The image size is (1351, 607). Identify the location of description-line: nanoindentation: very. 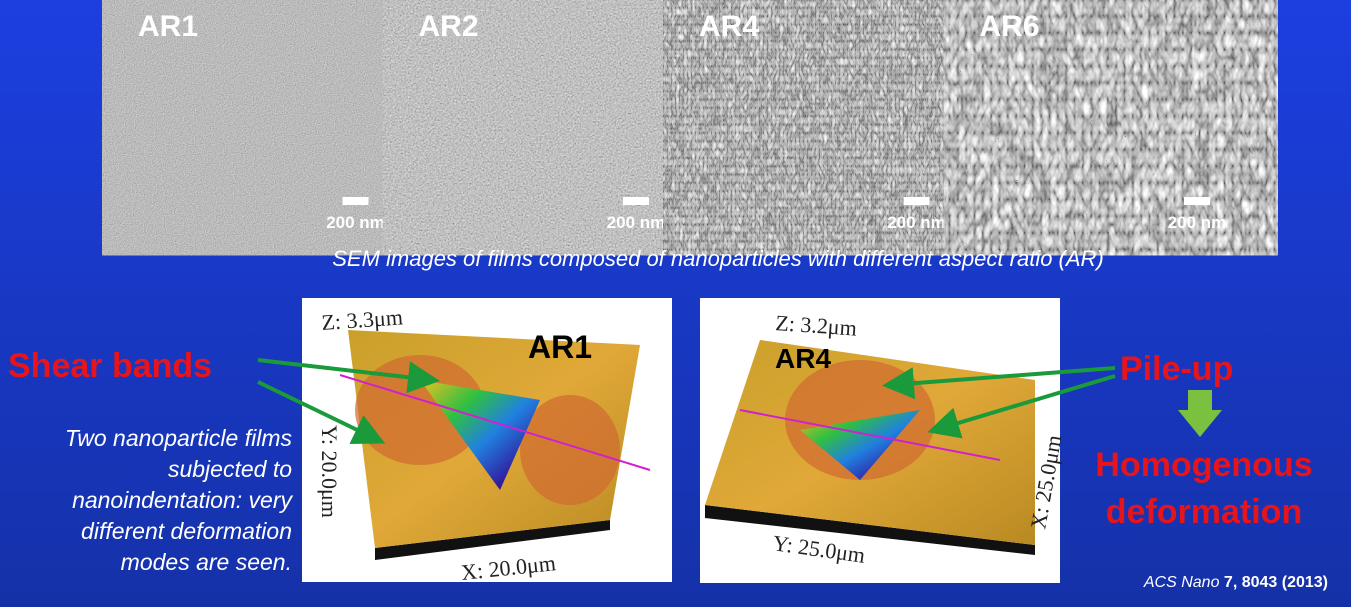
(182, 500).